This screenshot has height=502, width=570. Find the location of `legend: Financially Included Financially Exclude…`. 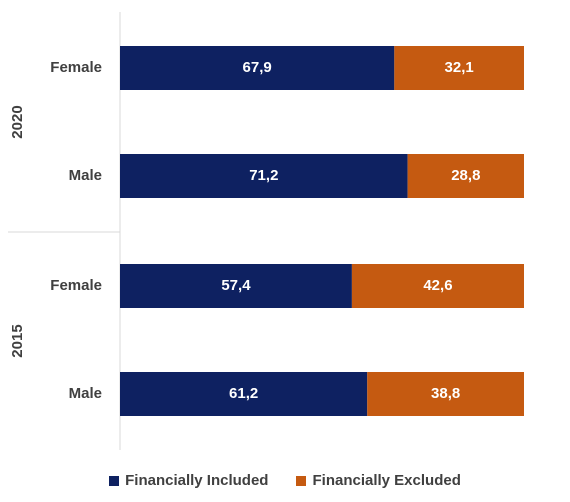

legend: Financially Included Financially Exclude… is located at coordinates (285, 480).